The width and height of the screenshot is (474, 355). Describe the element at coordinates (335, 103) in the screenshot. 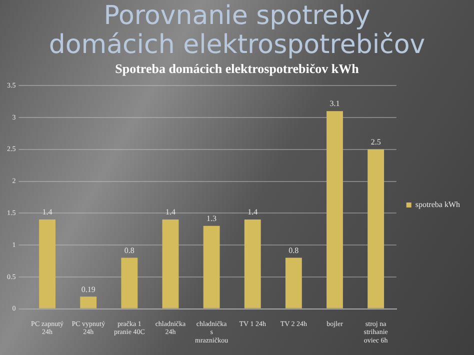

I see `data-label: 3.1` at that location.